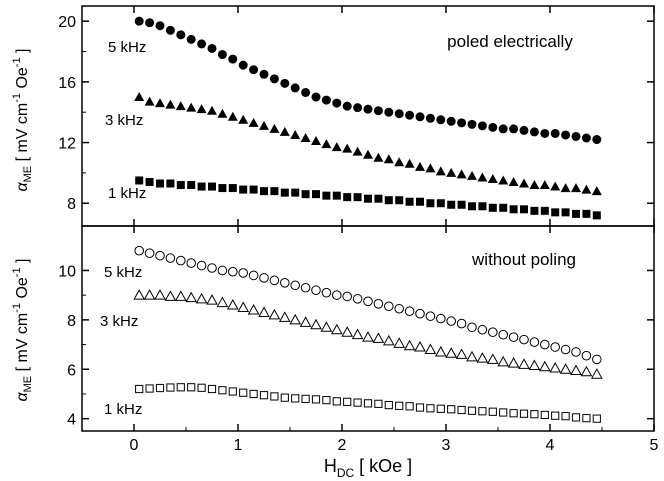 Image resolution: width=664 pixels, height=481 pixels. Describe the element at coordinates (22, 396) in the screenshot. I see `y-label-alpha: α` at that location.